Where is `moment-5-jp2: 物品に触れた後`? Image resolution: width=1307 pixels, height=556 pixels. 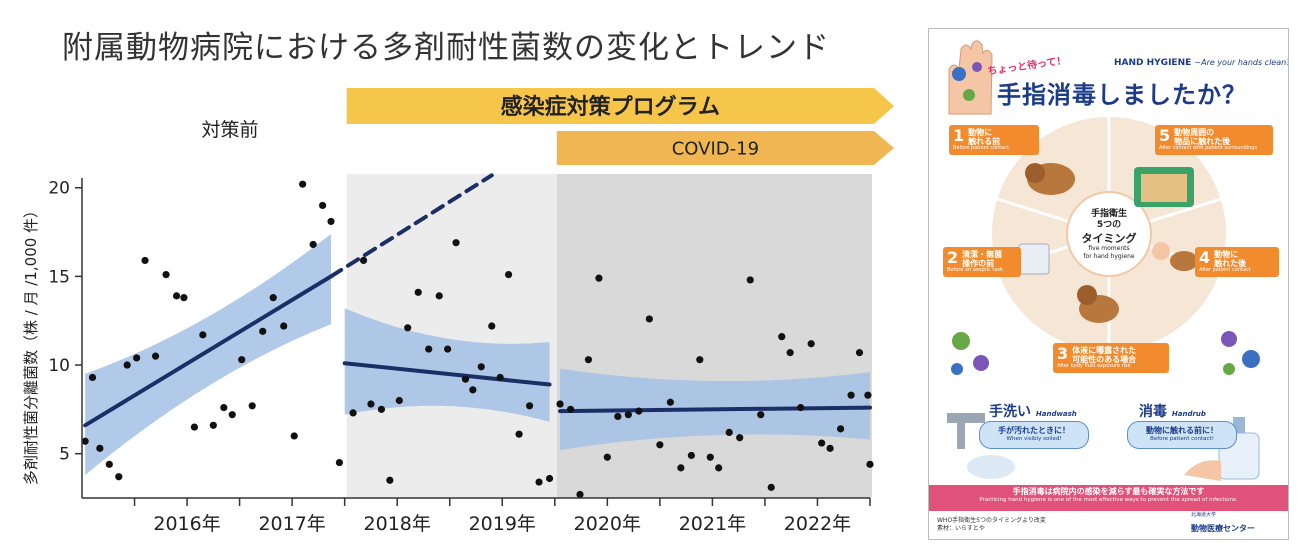 moment-5-jp2: 物品に触れた後 is located at coordinates (1202, 142).